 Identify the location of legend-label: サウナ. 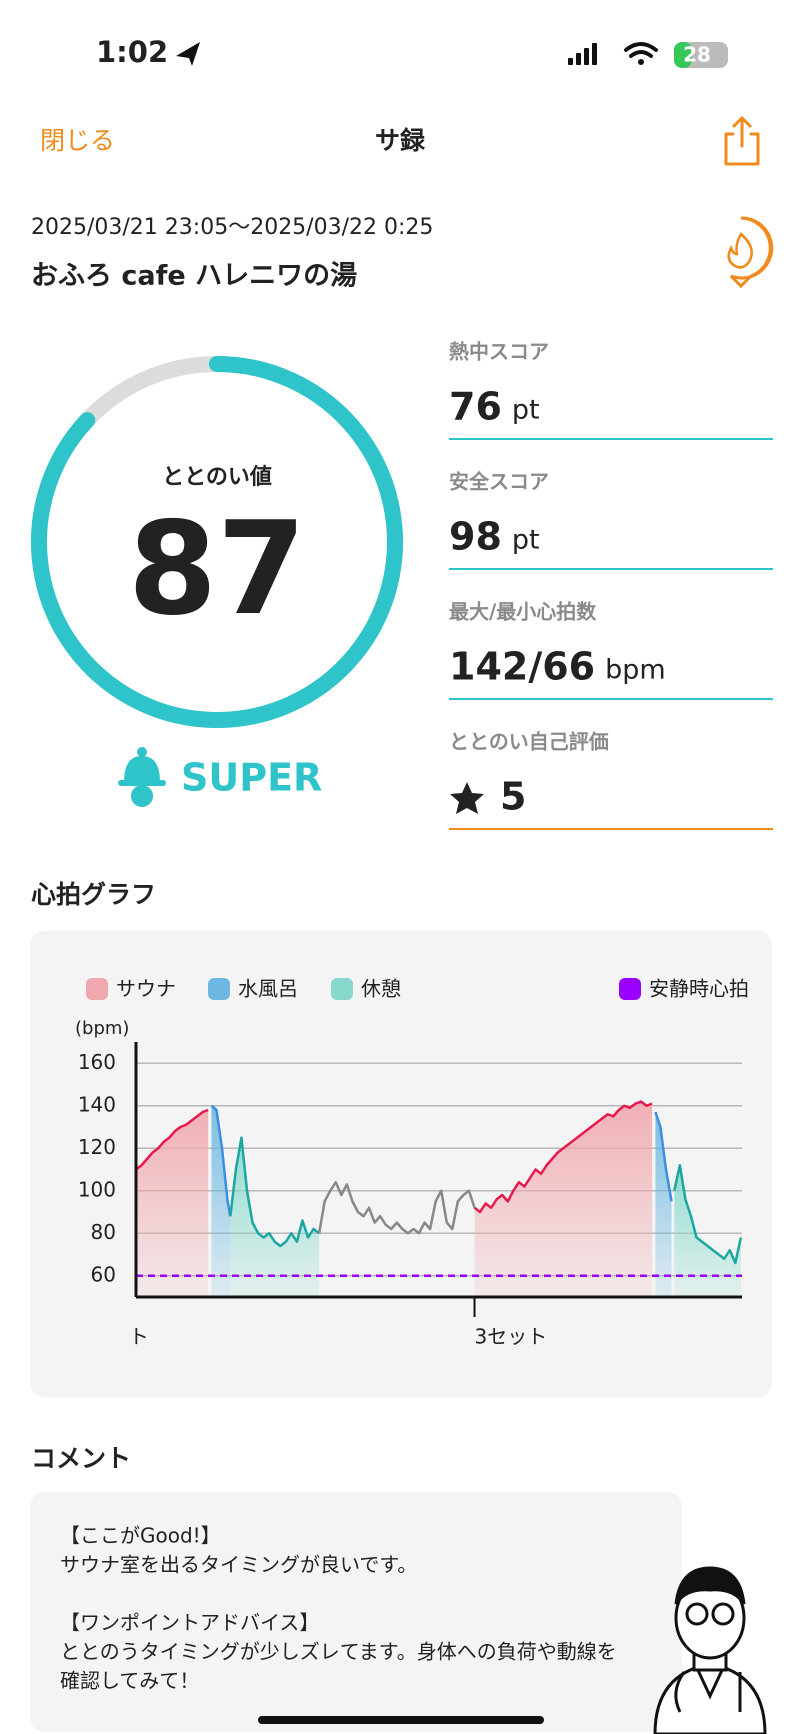
(146, 989).